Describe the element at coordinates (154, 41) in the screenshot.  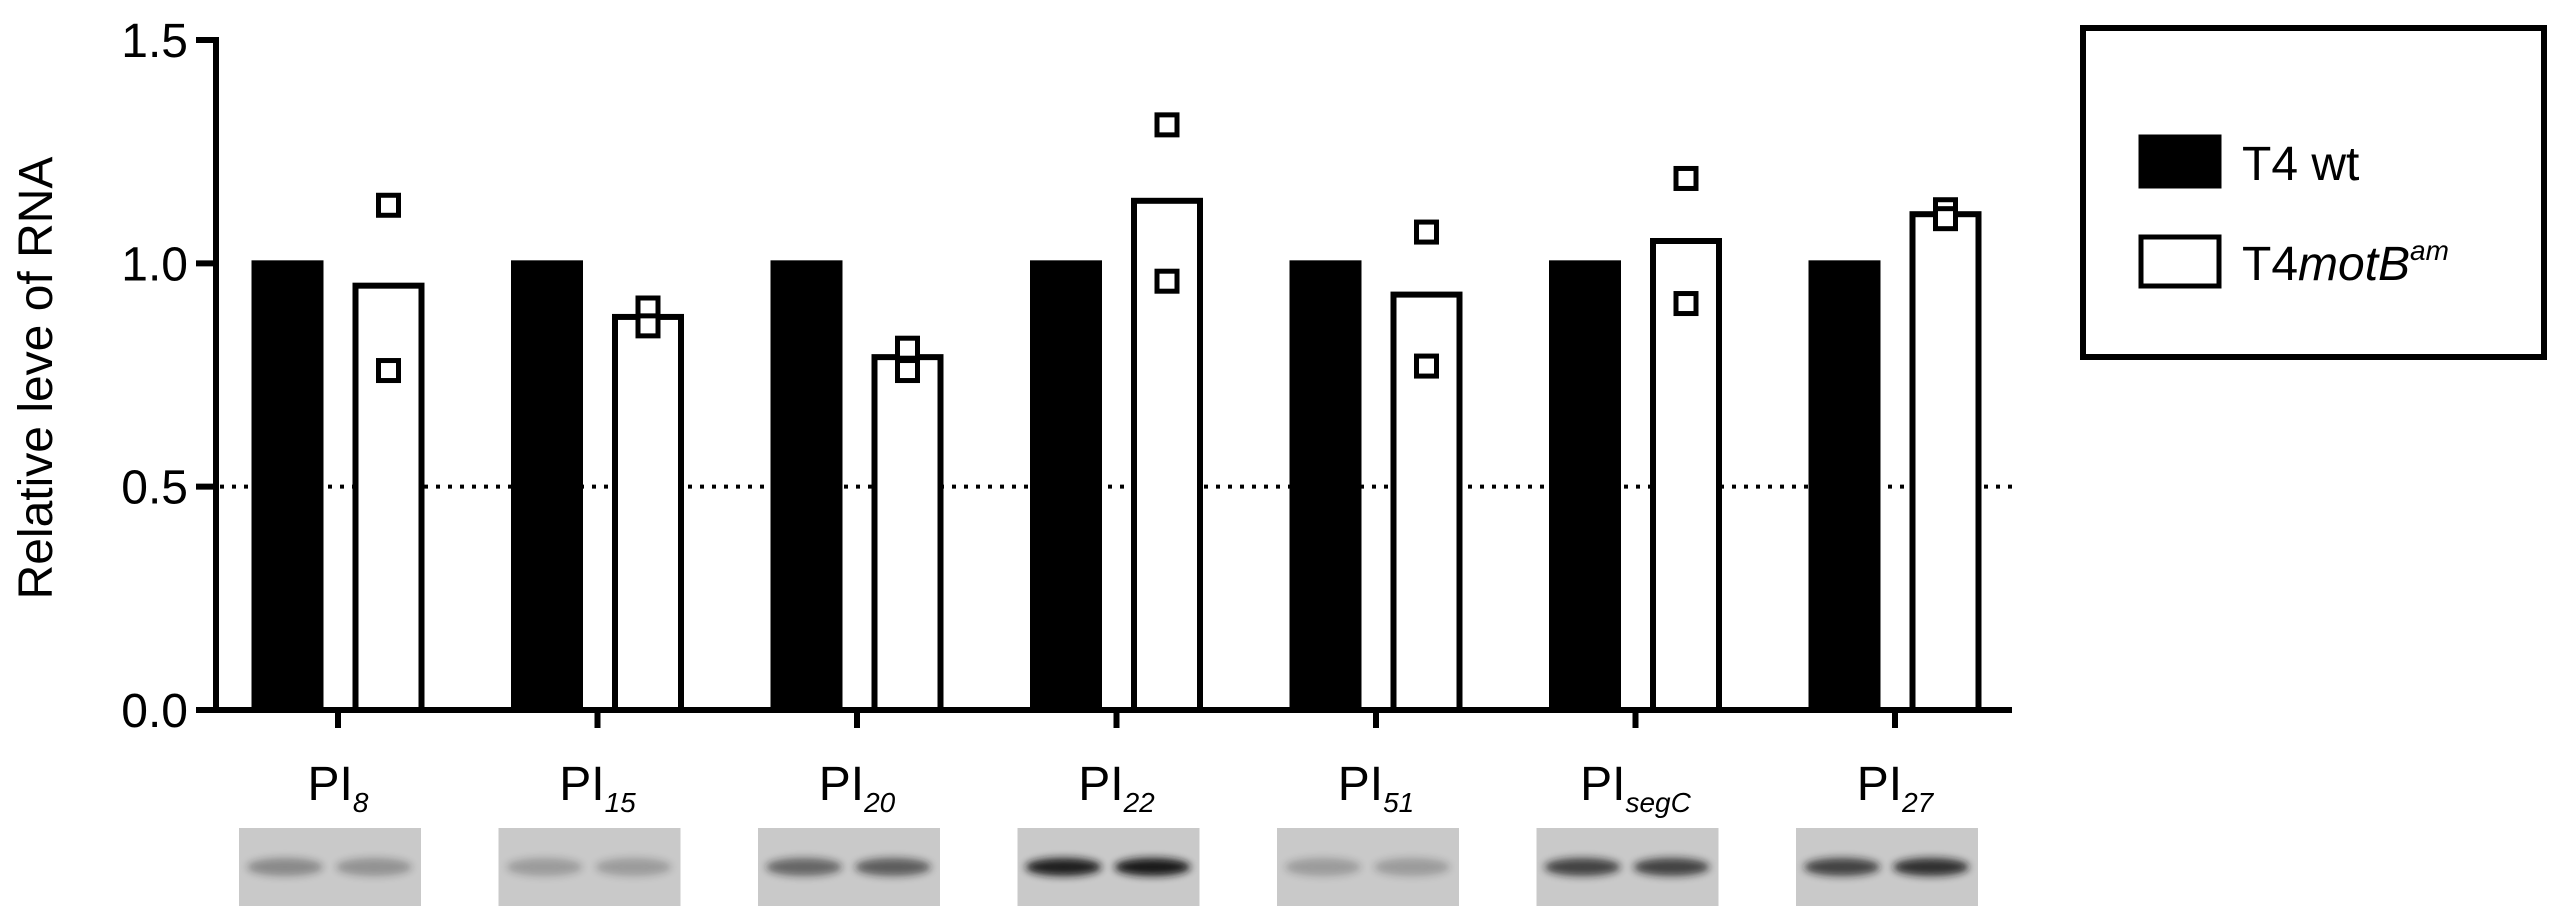
I see `y-tick-label-3: 1.5` at that location.